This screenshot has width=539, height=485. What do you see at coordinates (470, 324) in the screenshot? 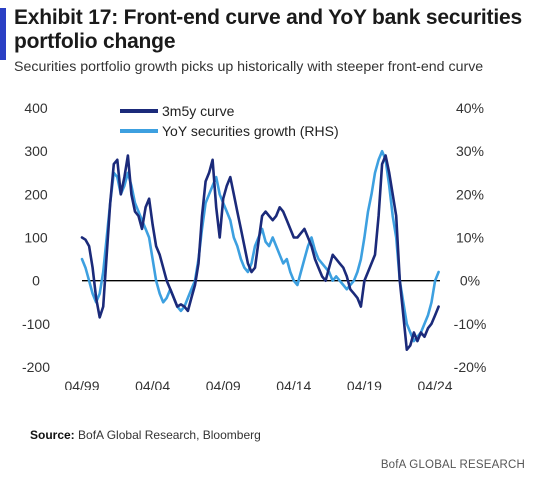
I see `y-right-tick-label: -10%` at bounding box center [470, 324].